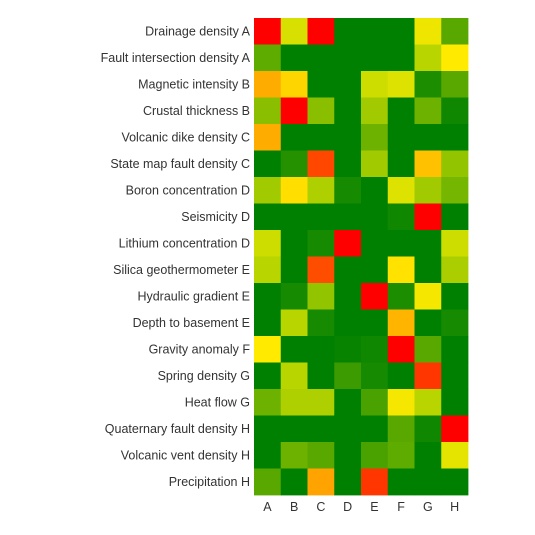 This screenshot has width=535, height=535. I want to click on row-label: Volcanic dike density C, so click(185, 137).